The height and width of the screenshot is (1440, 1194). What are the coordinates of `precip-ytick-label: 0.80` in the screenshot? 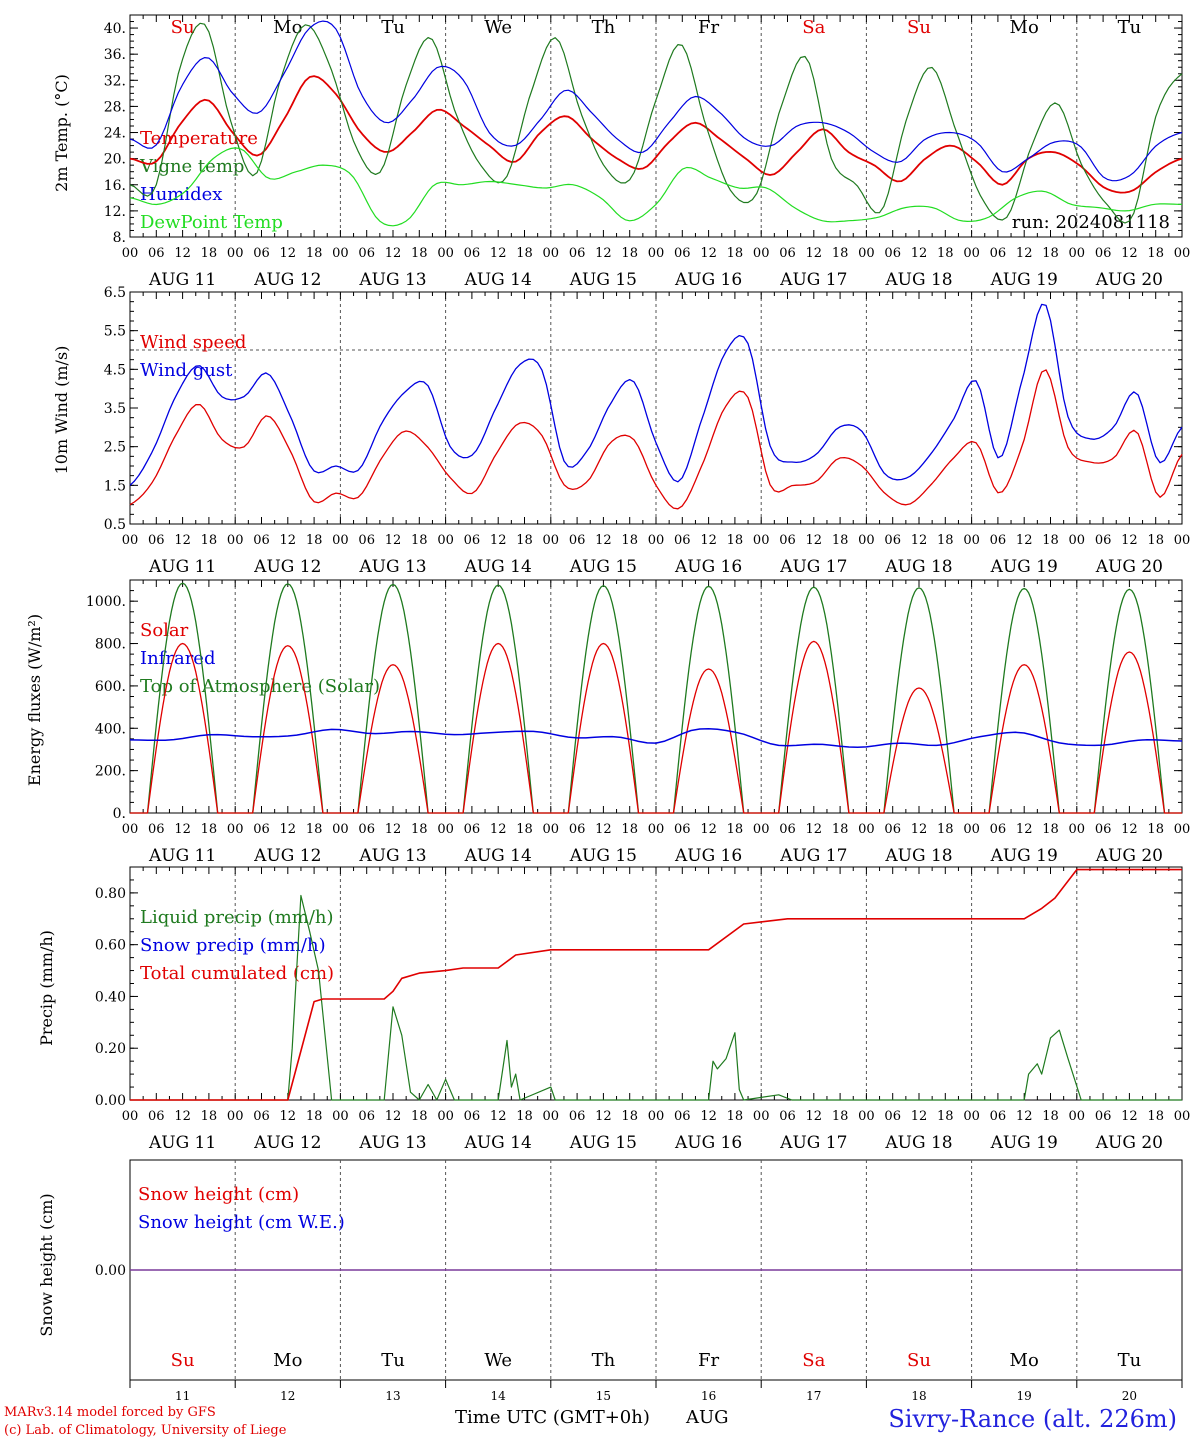 It's located at (110, 894).